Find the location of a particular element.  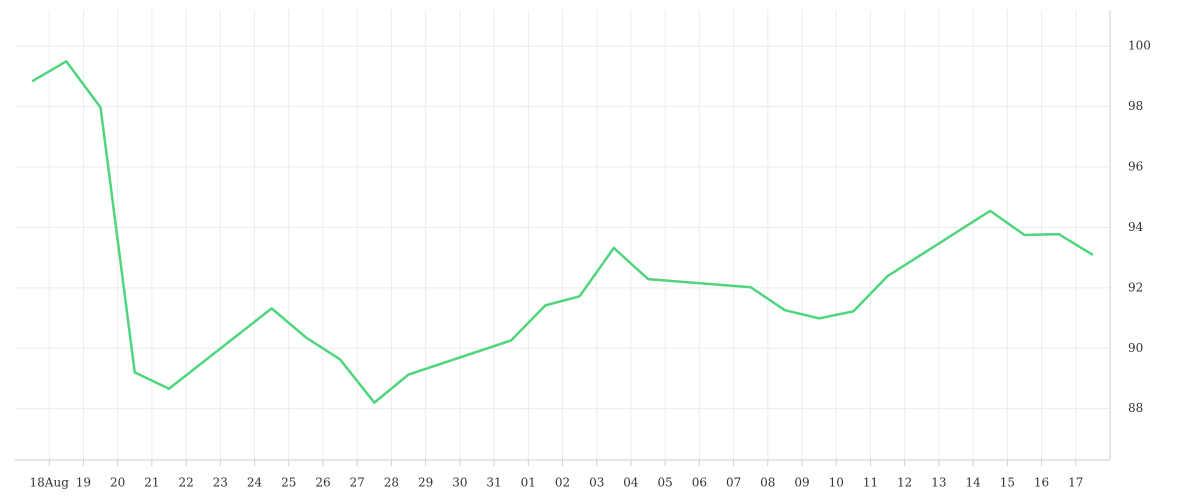

x-tick-label: 01 is located at coordinates (528, 483).